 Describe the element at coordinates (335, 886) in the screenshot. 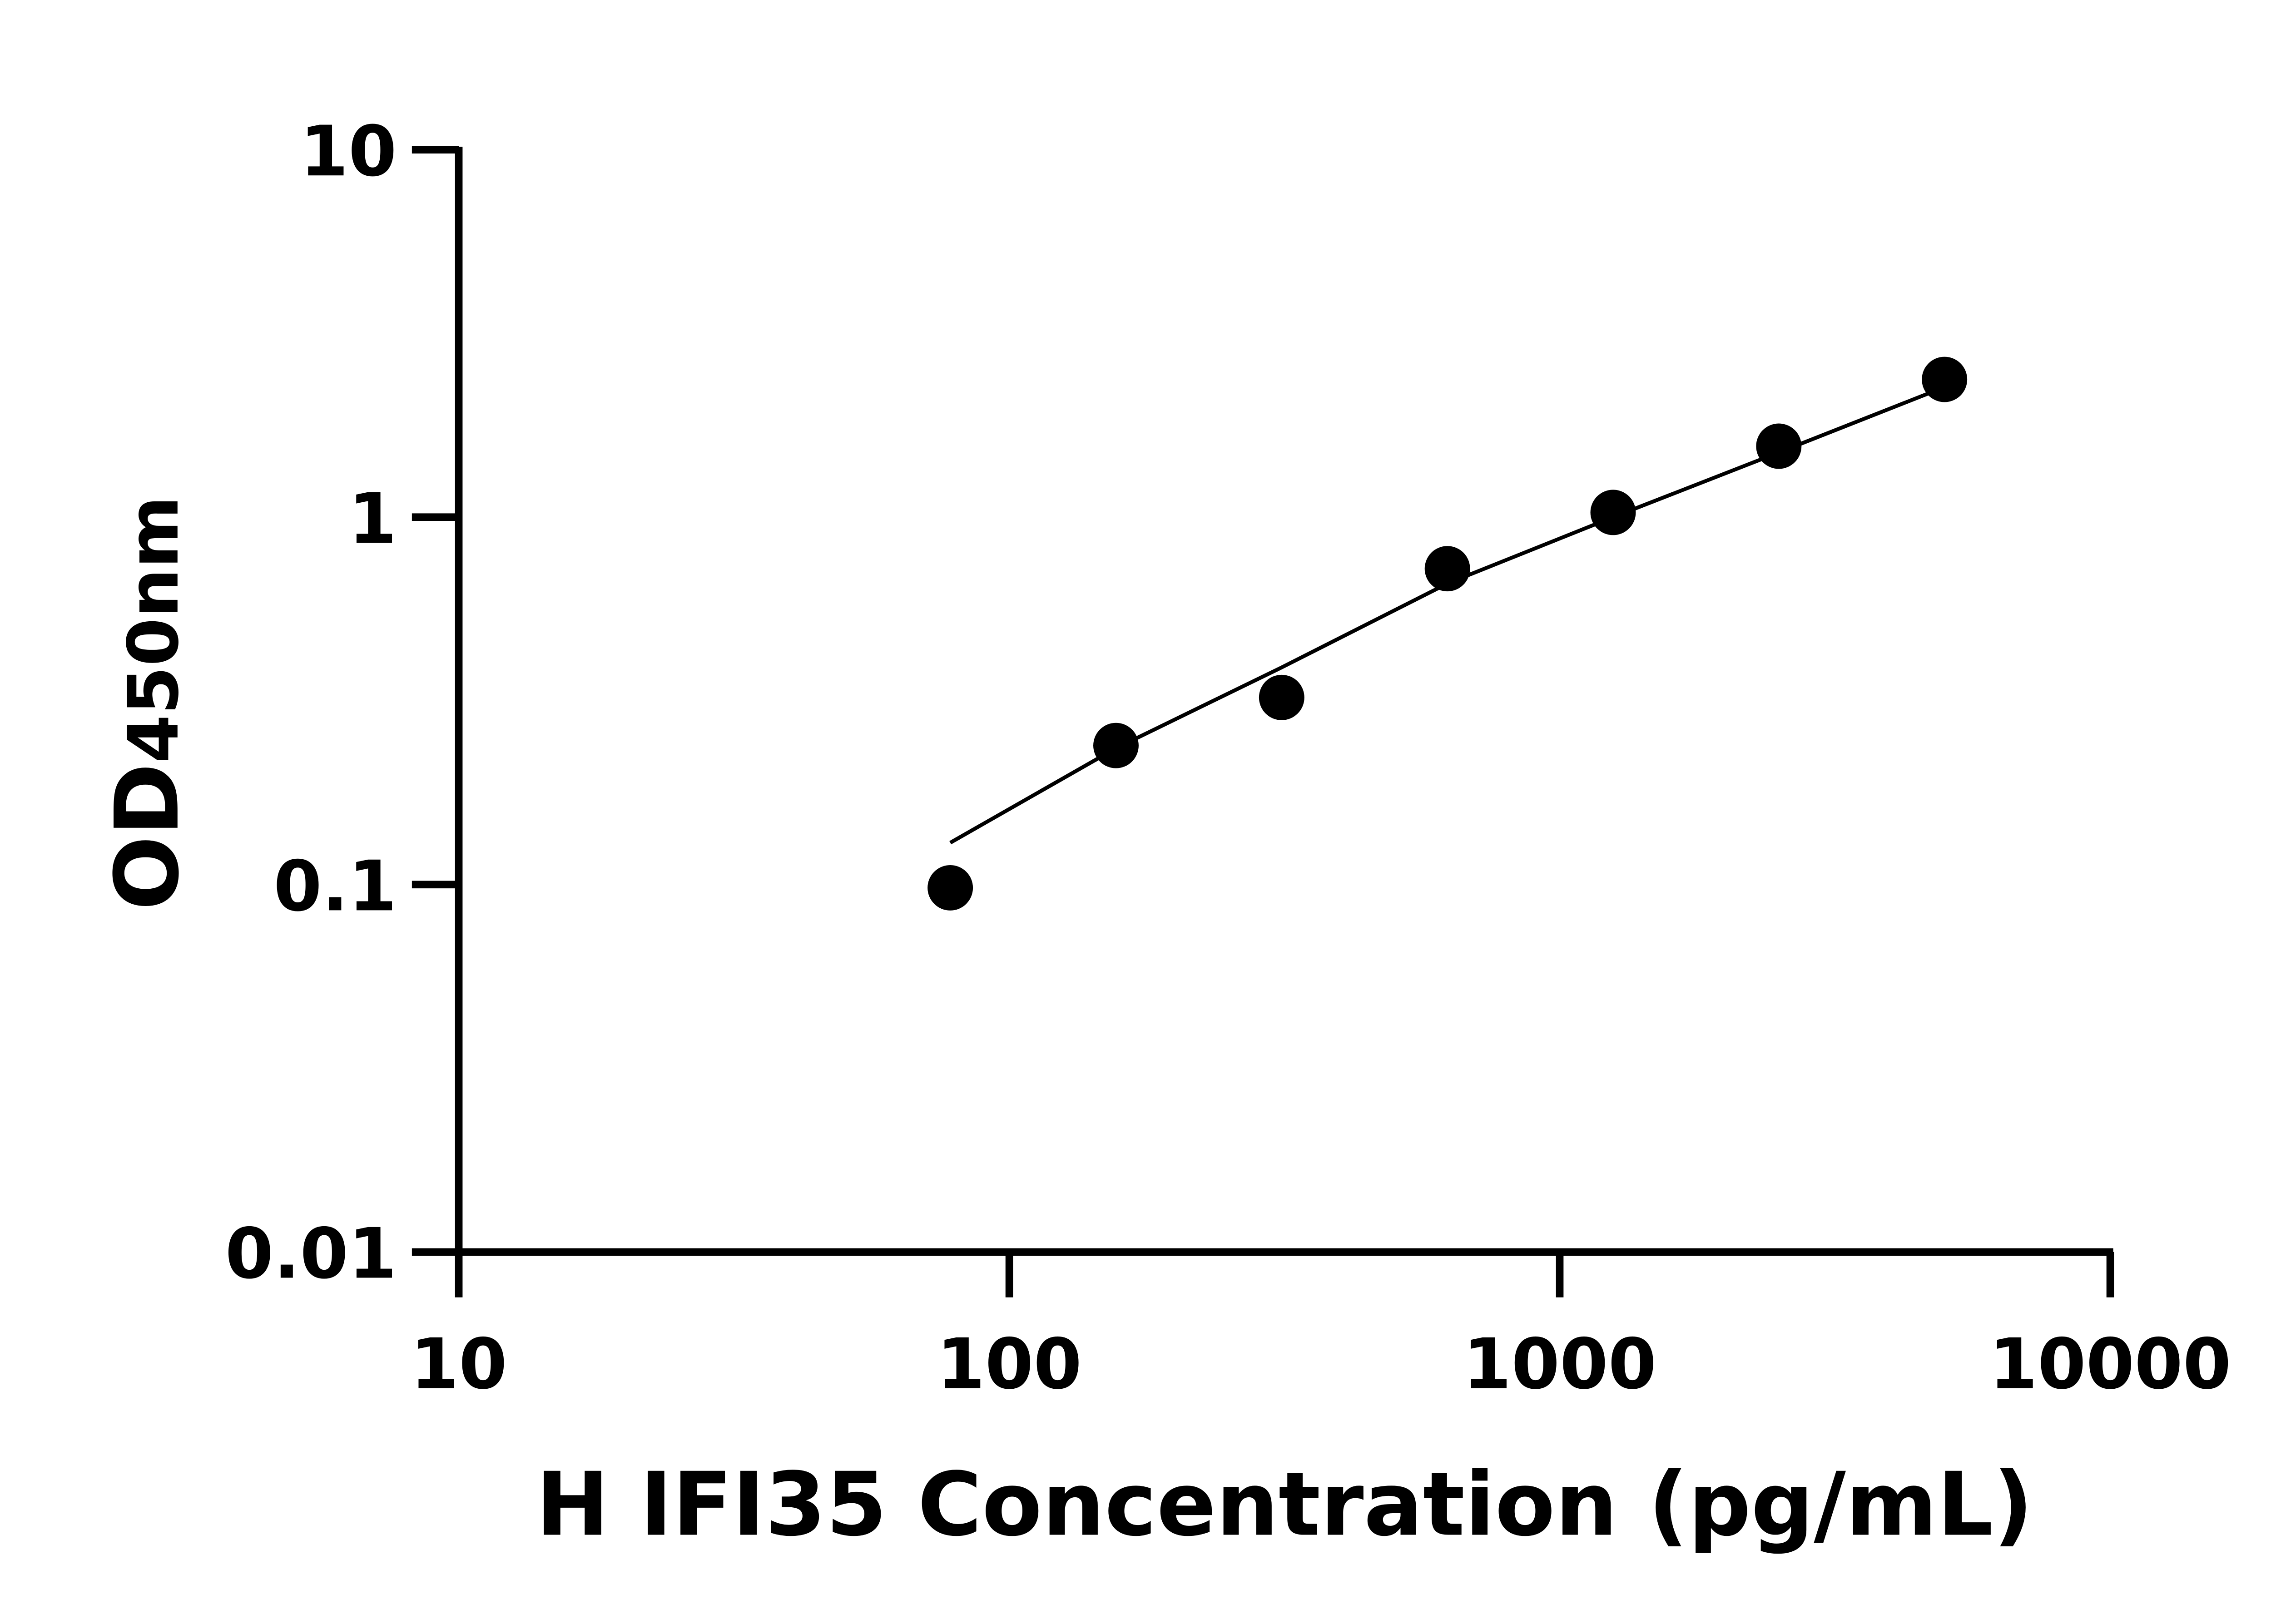

I see `y-tick-label: 0.1` at that location.